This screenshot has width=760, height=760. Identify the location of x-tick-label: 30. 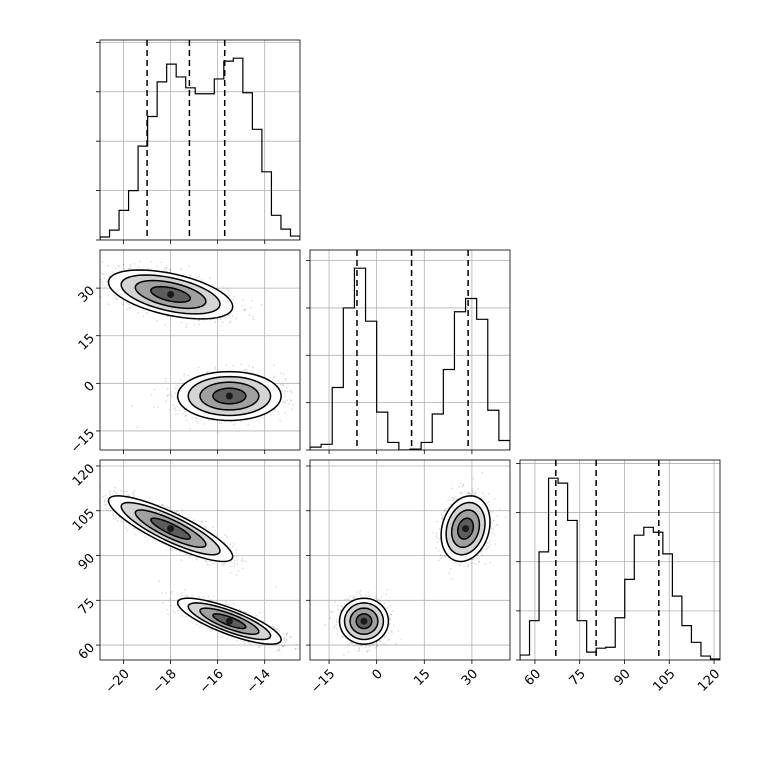
(470, 678).